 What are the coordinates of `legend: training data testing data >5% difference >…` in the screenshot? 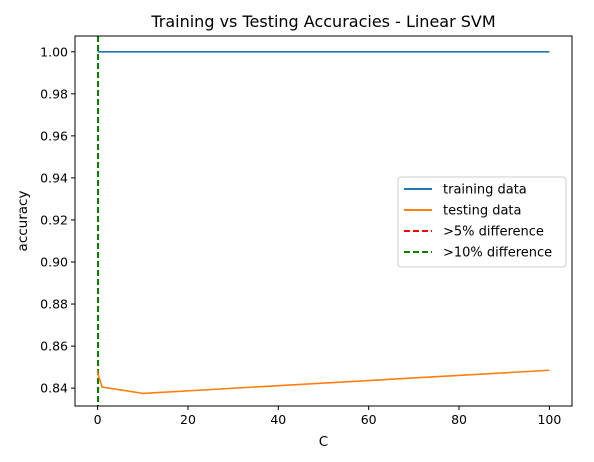 It's located at (482, 222).